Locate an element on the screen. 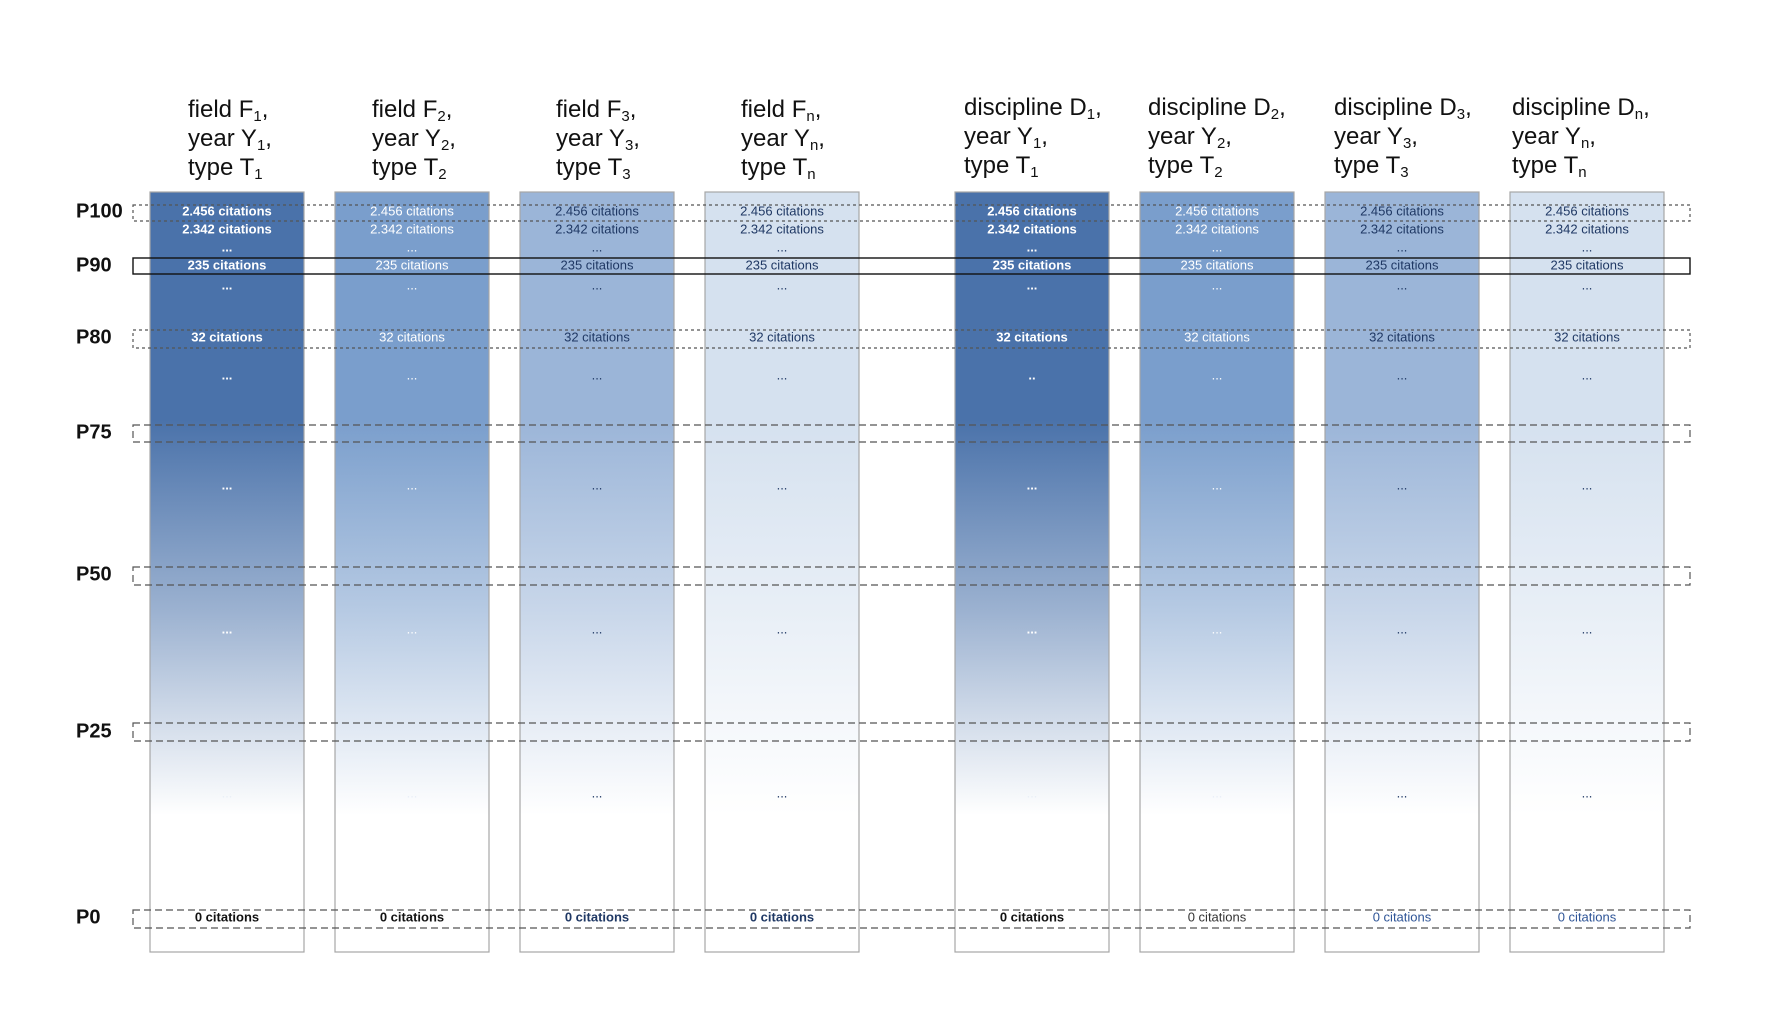 The height and width of the screenshot is (1016, 1766). column-header-d2: discipline D2, year Y2, type T2 is located at coordinates (1217, 136).